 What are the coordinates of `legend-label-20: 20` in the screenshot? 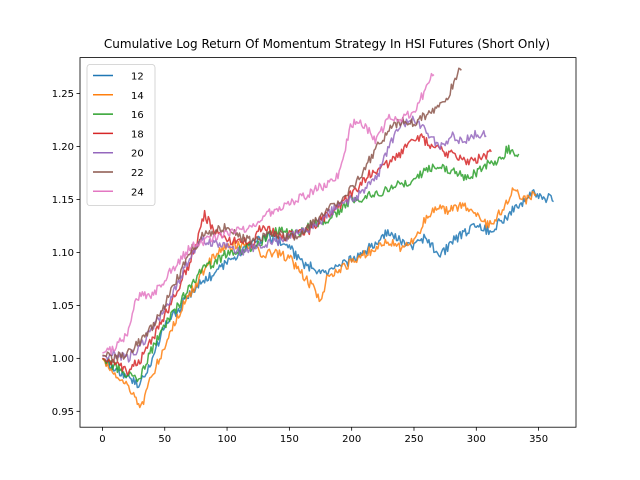 It's located at (137, 154).